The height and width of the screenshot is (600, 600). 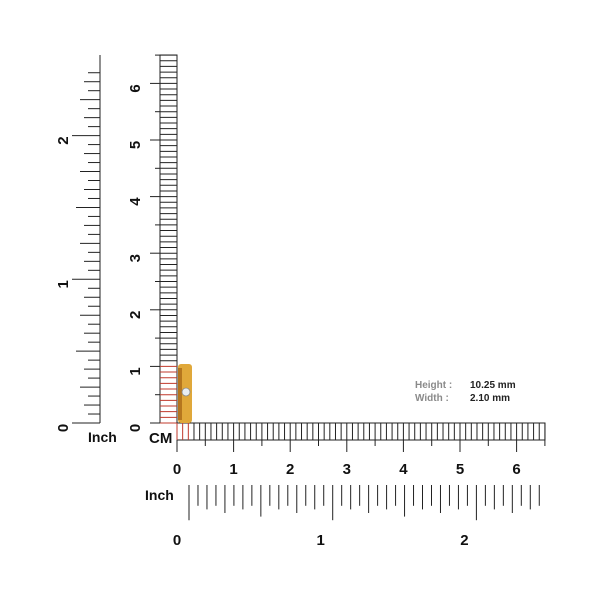 What do you see at coordinates (135, 88) in the screenshot?
I see `cm-tick-label-vertical: 6` at bounding box center [135, 88].